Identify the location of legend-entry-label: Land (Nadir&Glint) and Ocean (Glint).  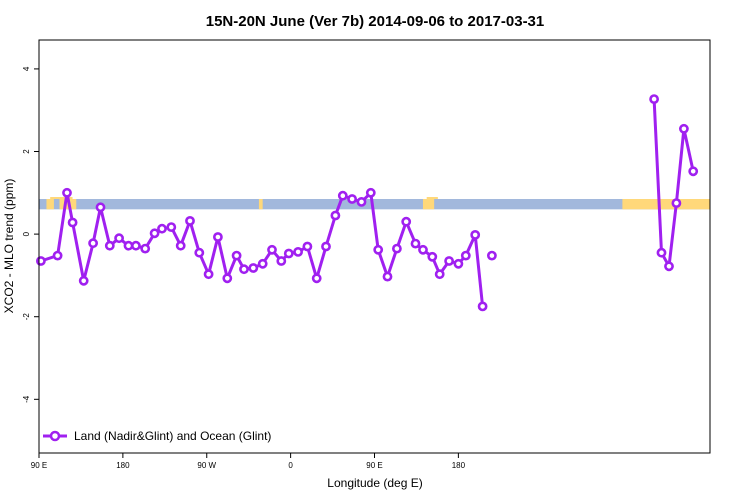
(172, 436).